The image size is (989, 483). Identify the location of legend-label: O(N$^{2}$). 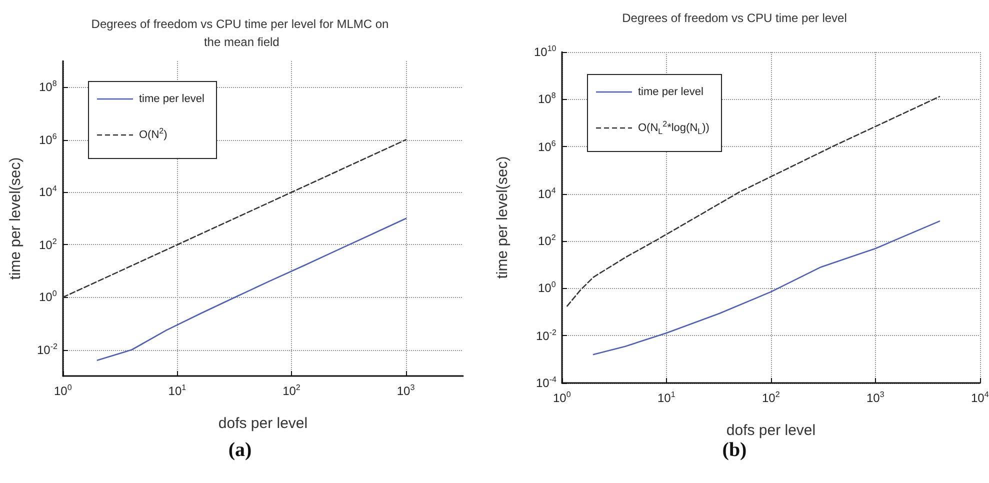
(153, 133).